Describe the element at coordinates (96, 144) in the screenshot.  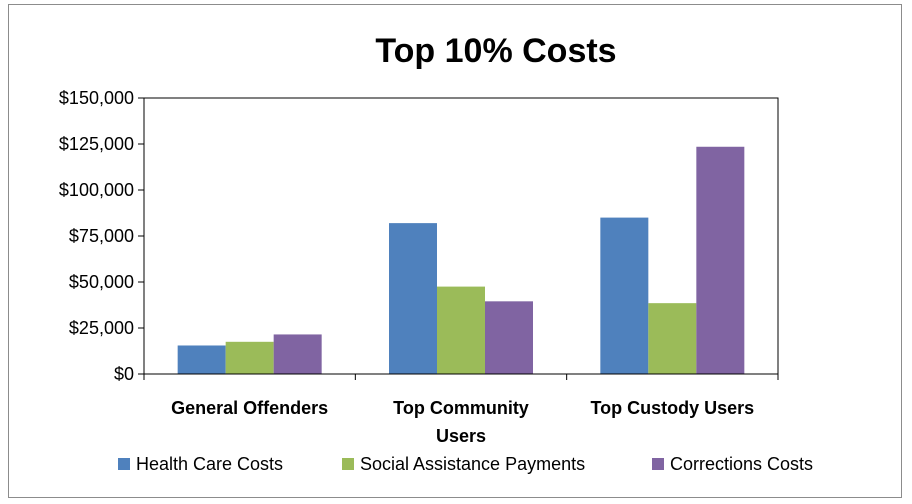
I see `y-tick-label: $125,000` at that location.